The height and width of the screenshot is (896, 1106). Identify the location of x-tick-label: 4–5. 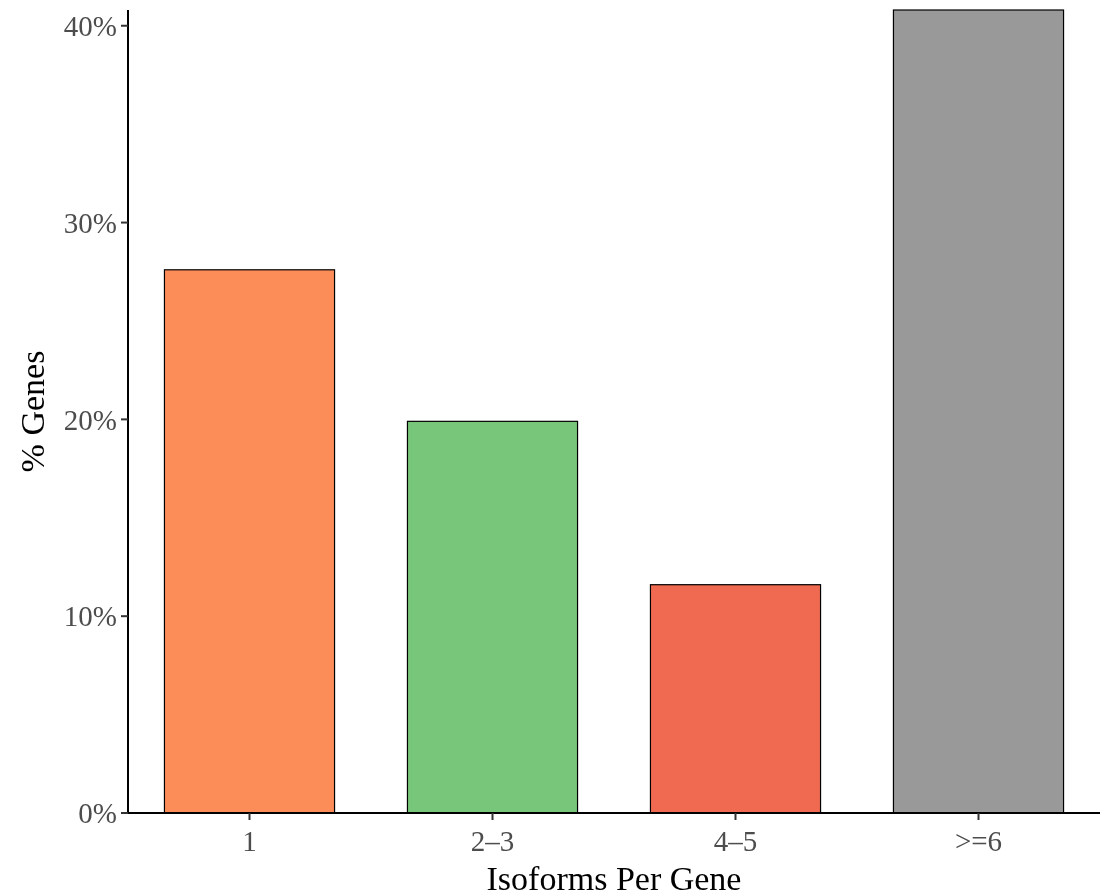
(735, 841).